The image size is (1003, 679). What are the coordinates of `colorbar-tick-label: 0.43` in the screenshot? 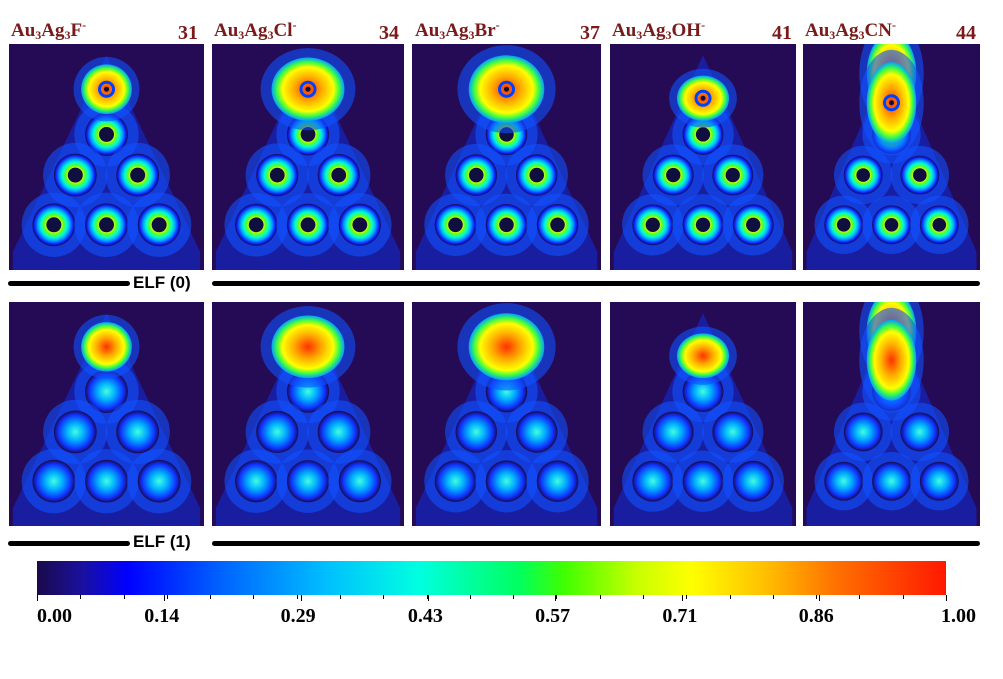 It's located at (425, 616).